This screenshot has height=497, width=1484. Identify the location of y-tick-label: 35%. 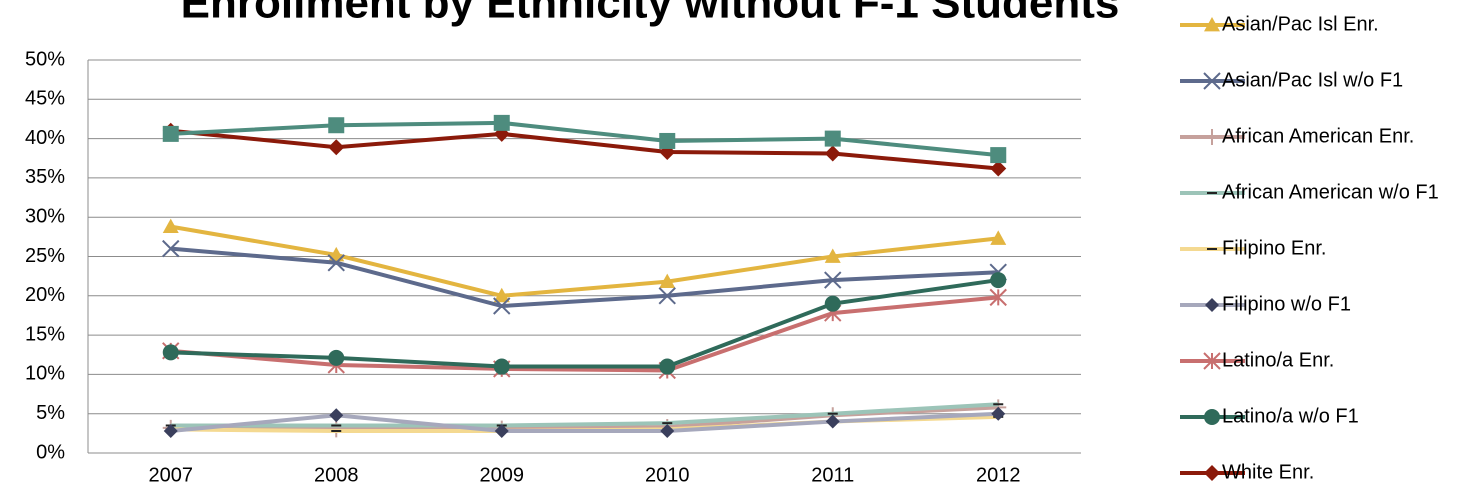
(45, 177).